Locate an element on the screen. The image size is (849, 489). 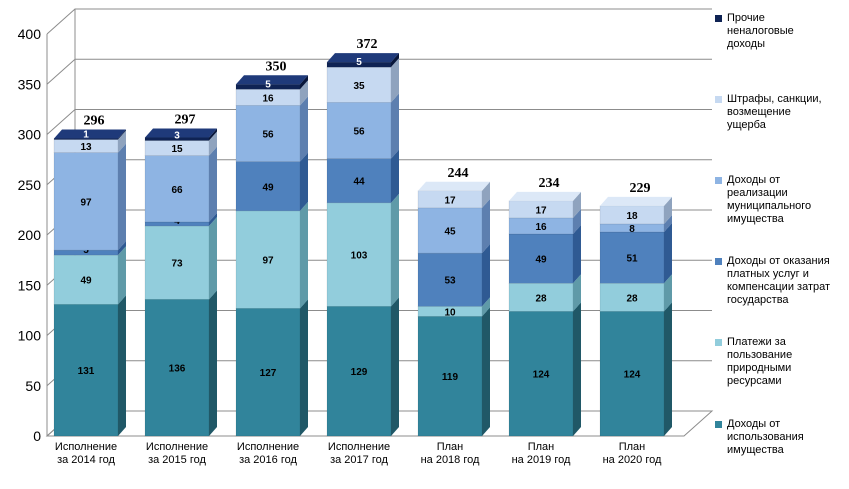
total-label: 234 is located at coordinates (549, 183).